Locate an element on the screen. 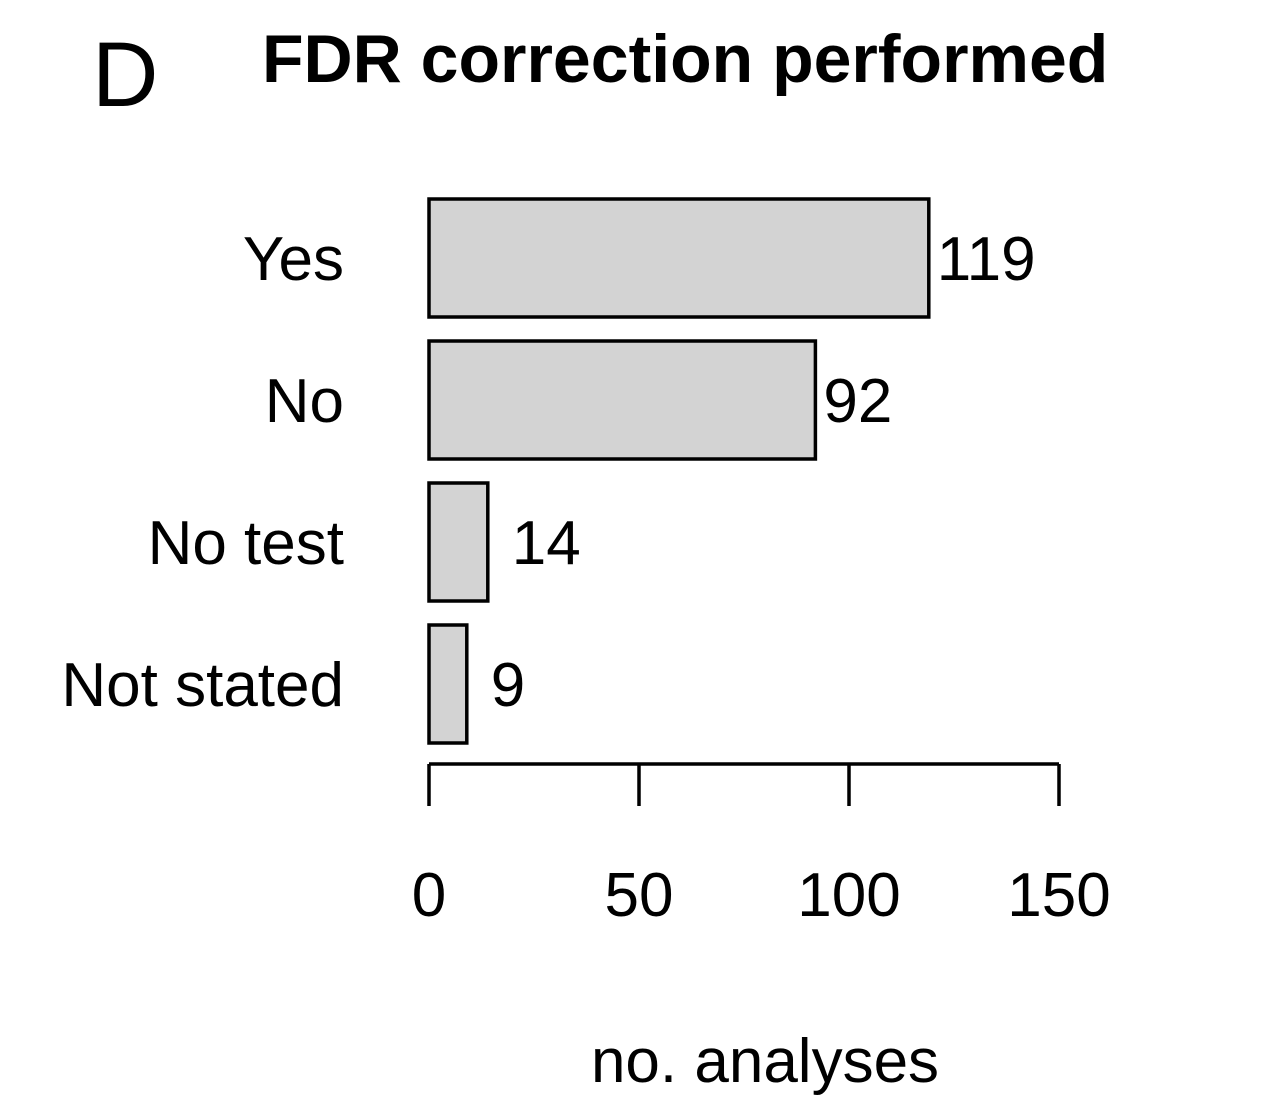 The image size is (1288, 1104). chart-title: FDR correction performed is located at coordinates (685, 59).